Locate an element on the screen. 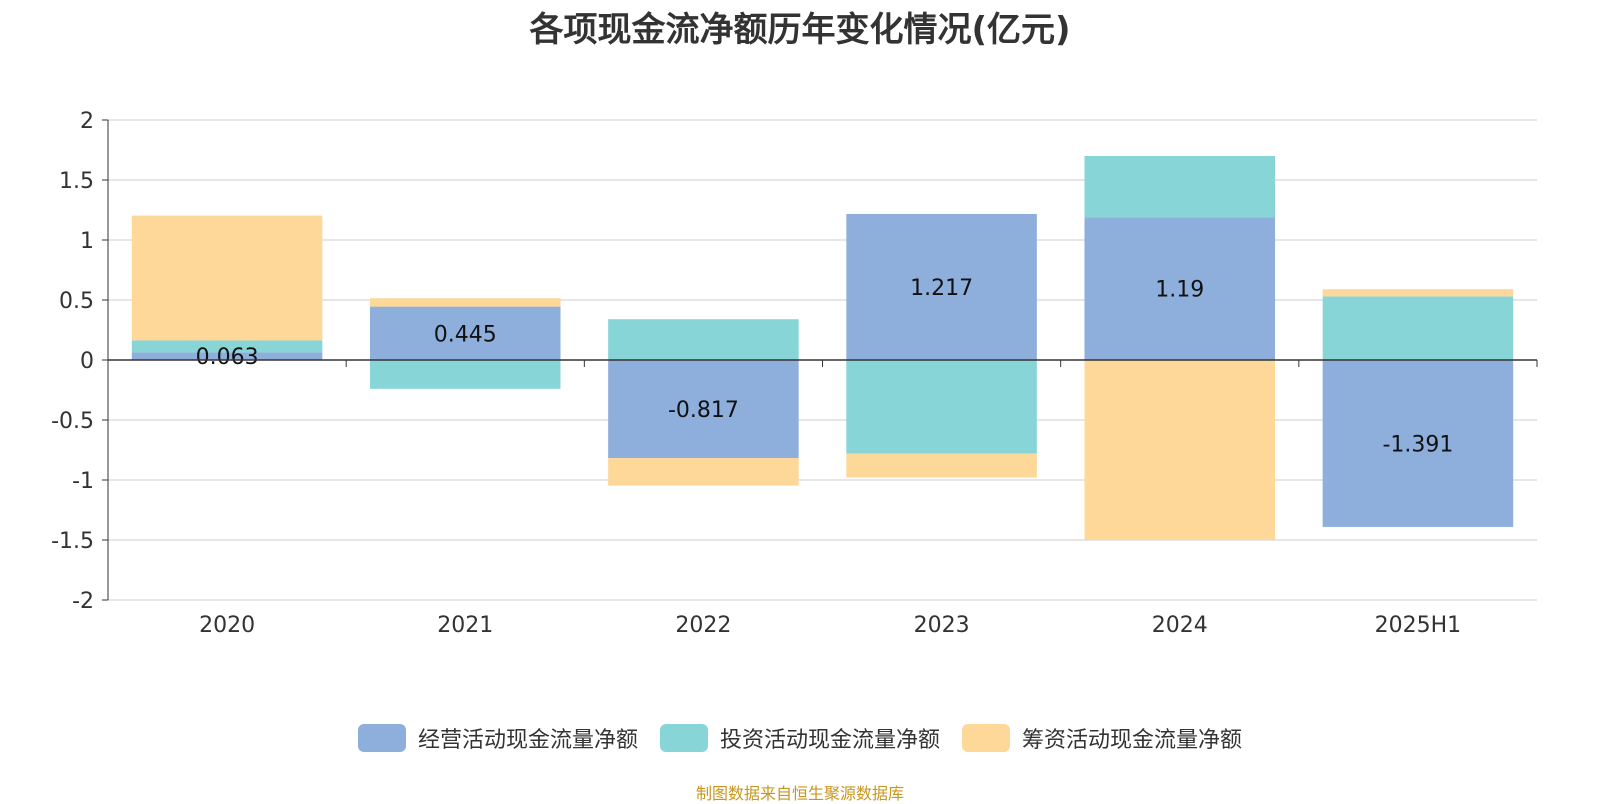 The height and width of the screenshot is (804, 1600). x-category-label: 2021 is located at coordinates (465, 625).